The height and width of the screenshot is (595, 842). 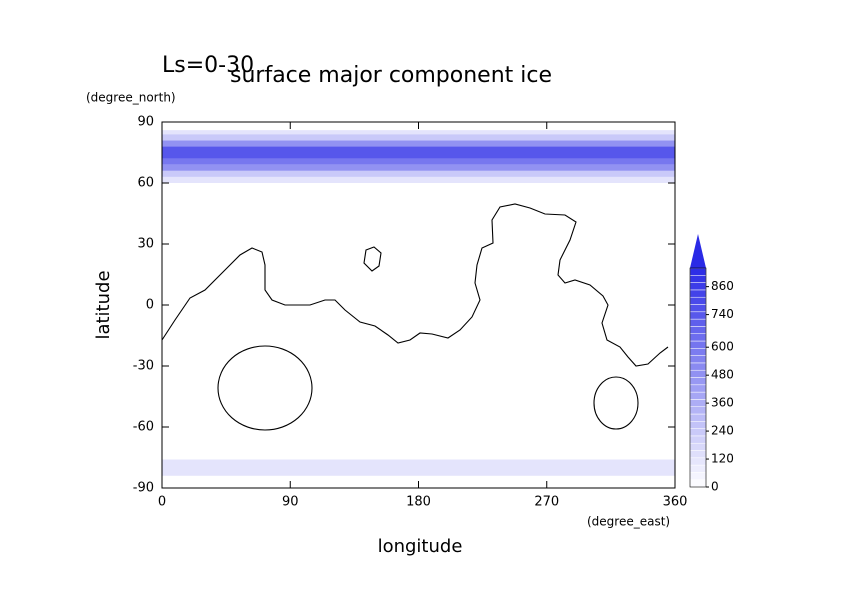 I want to click on y-tick-label: -30, so click(x=143, y=366).